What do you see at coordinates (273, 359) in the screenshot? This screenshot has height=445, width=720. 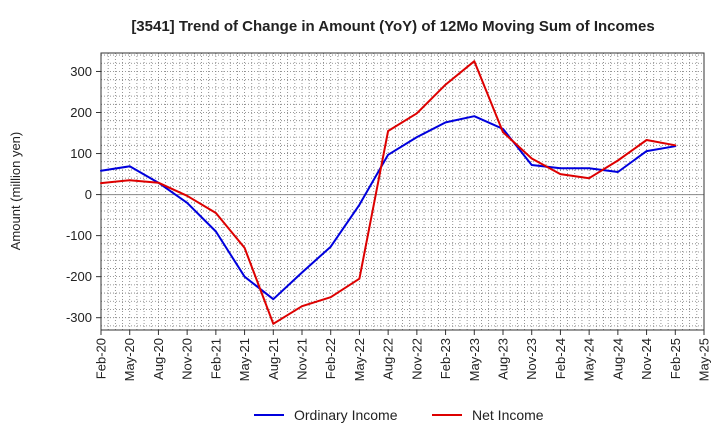 I see `x-tick-label: Aug-21` at bounding box center [273, 359].